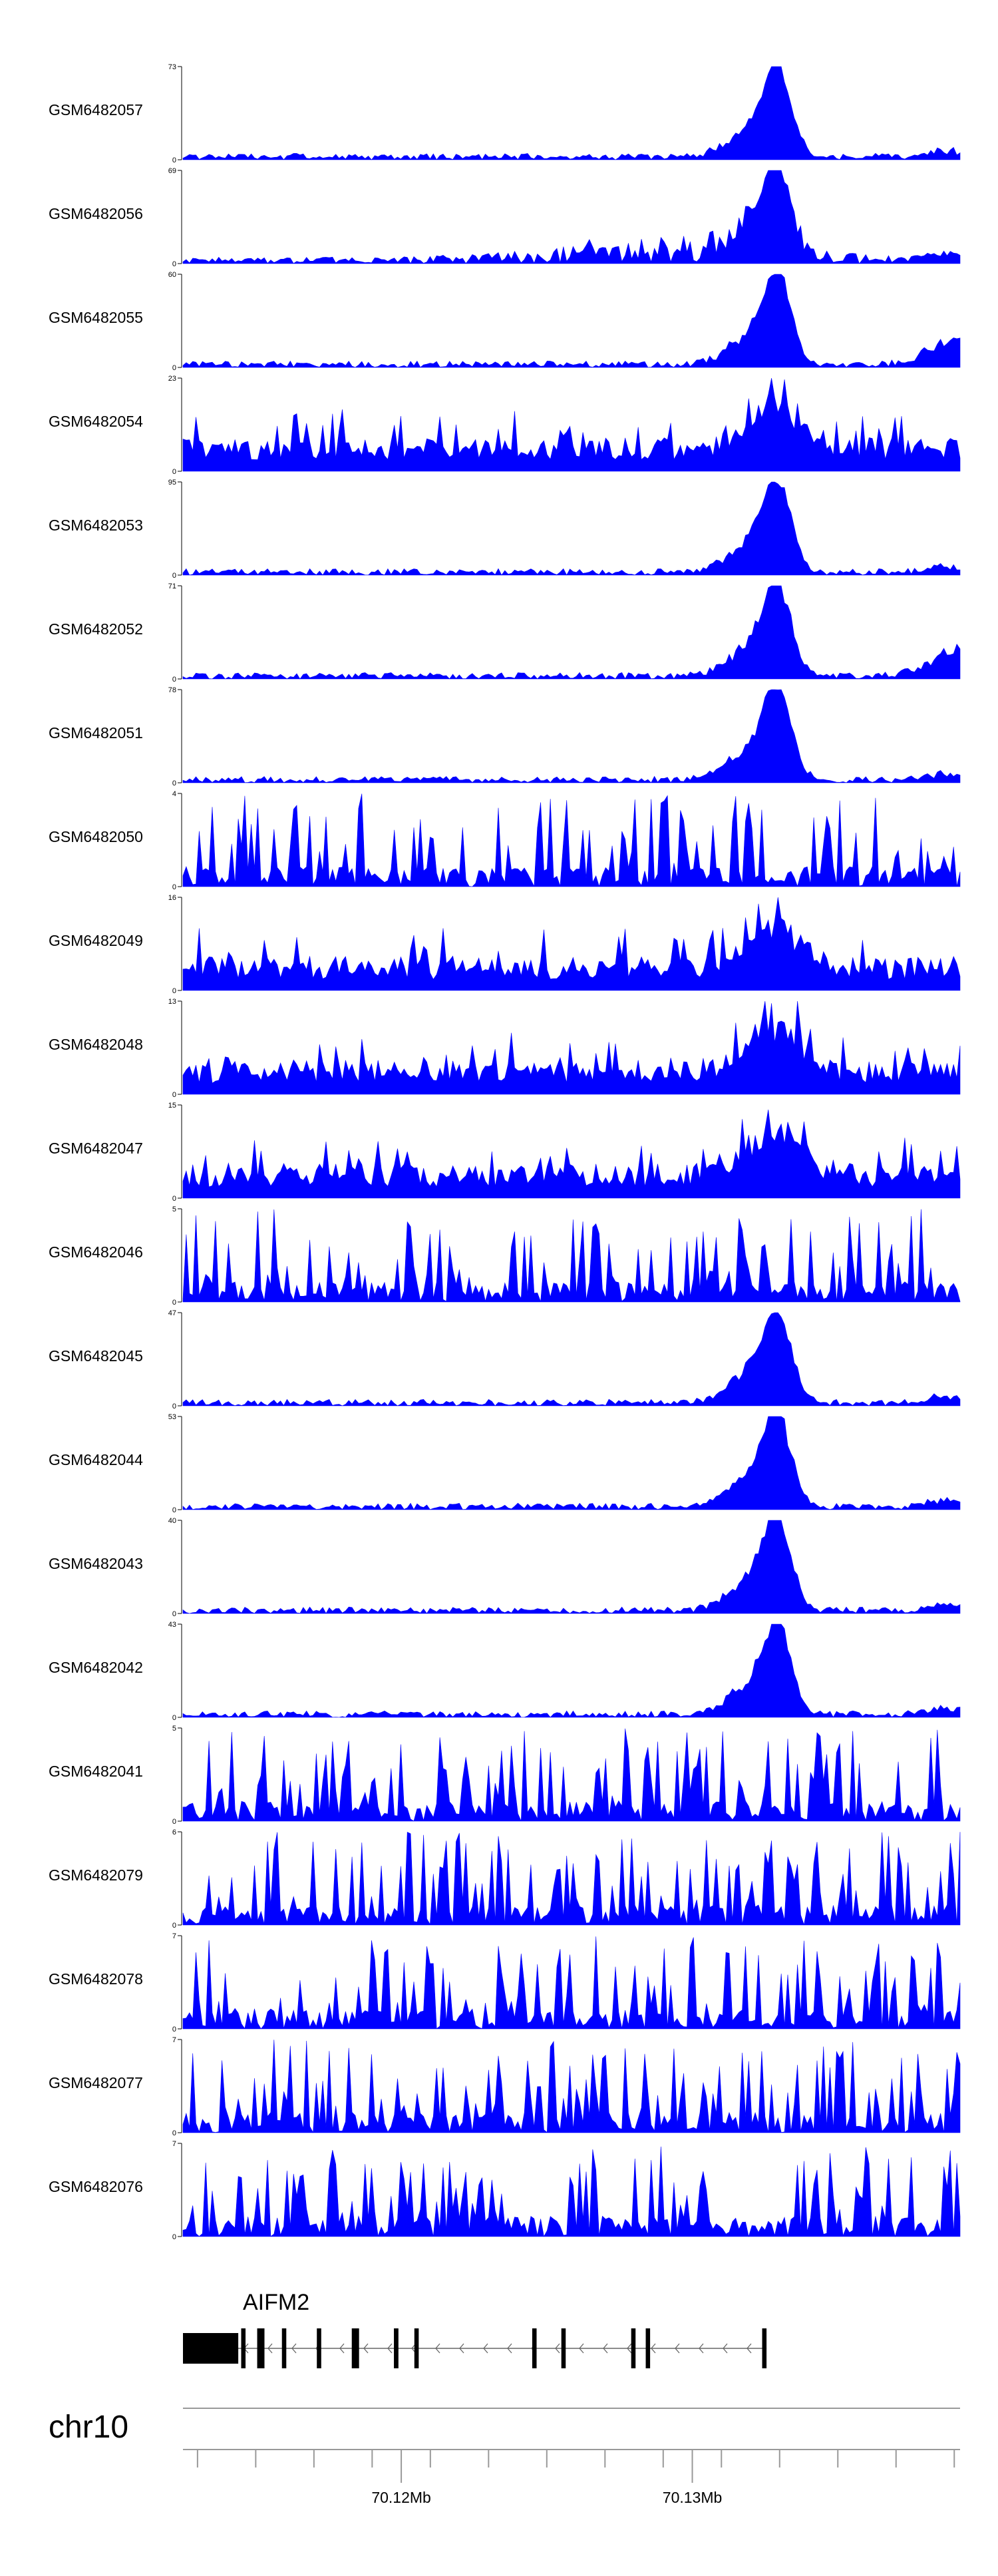 Image resolution: width=998 pixels, height=2576 pixels. Describe the element at coordinates (276, 2302) in the screenshot. I see `gene-label: AIFM2` at that location.